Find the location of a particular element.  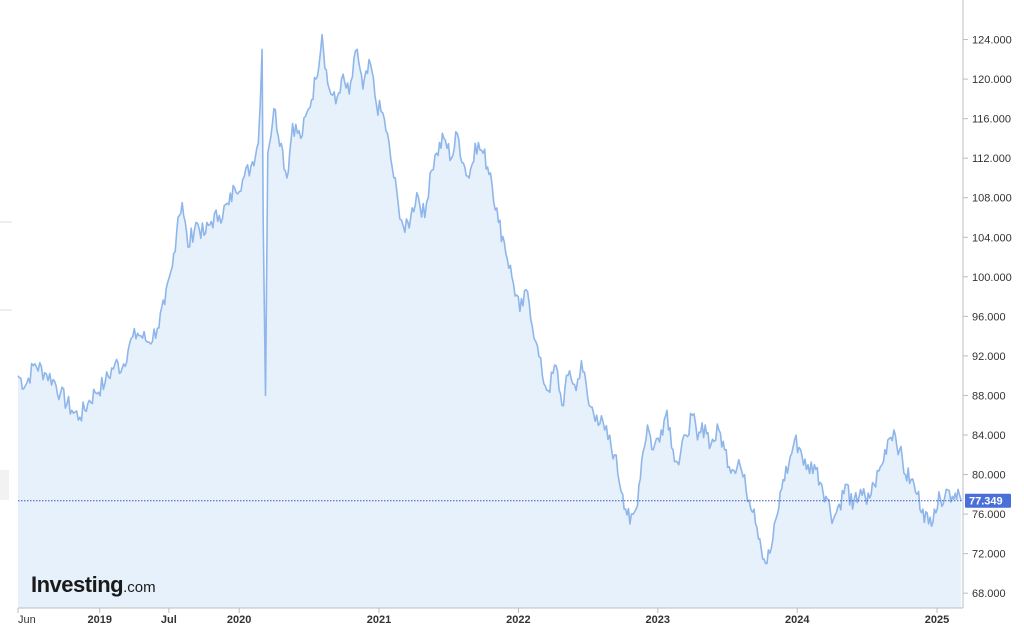

x-tick-label: 2020 is located at coordinates (239, 620).